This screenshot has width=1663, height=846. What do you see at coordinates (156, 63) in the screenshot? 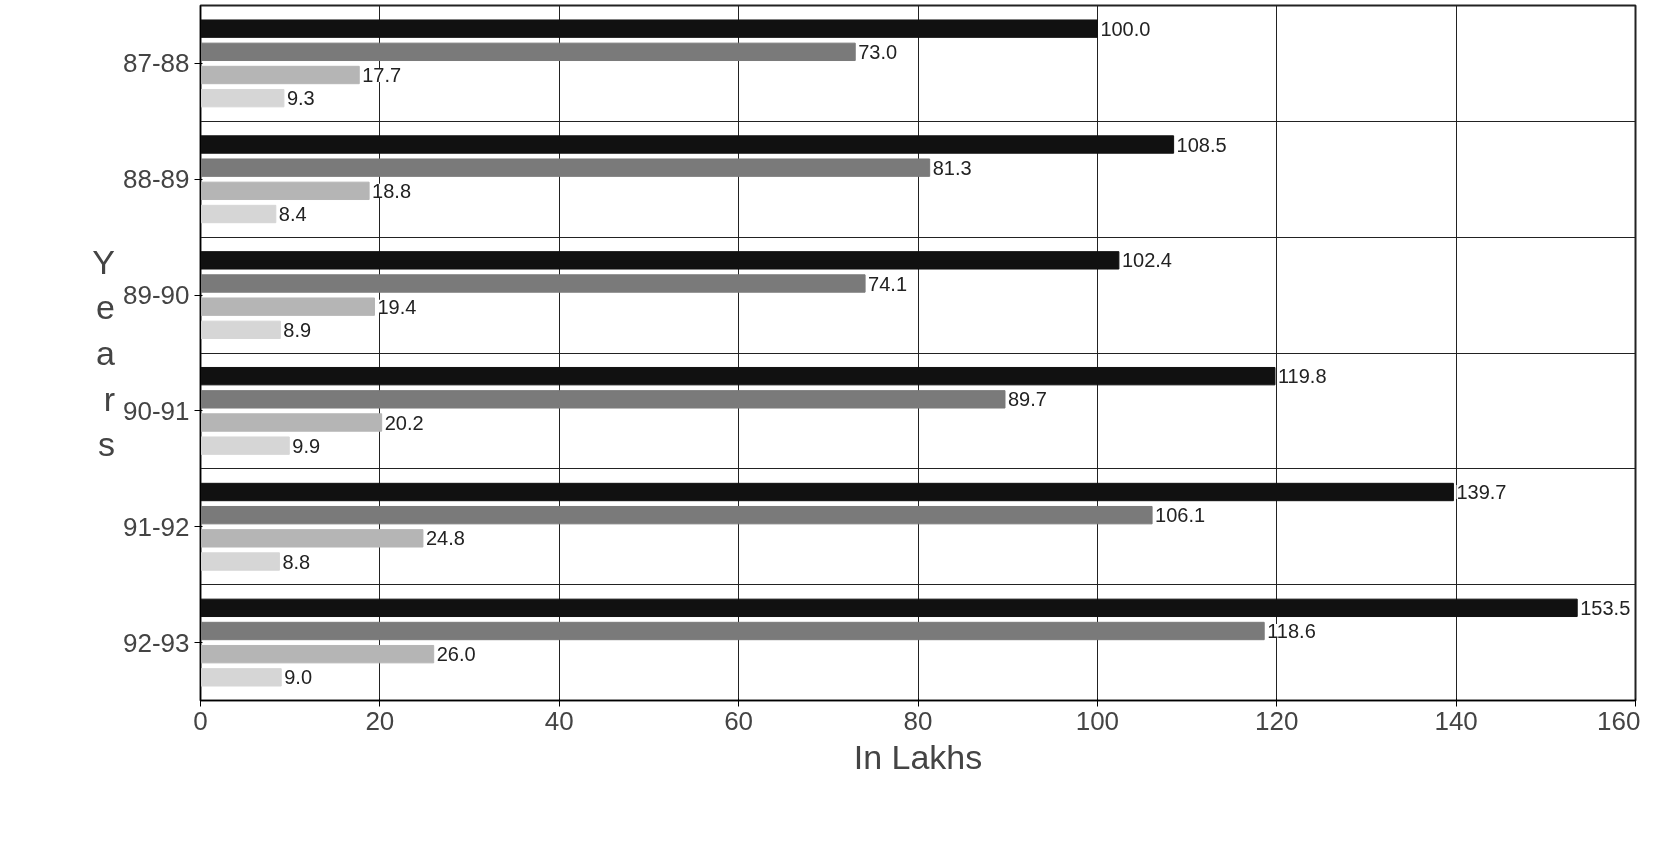
I see `y-tick-label: 87-88` at bounding box center [156, 63].